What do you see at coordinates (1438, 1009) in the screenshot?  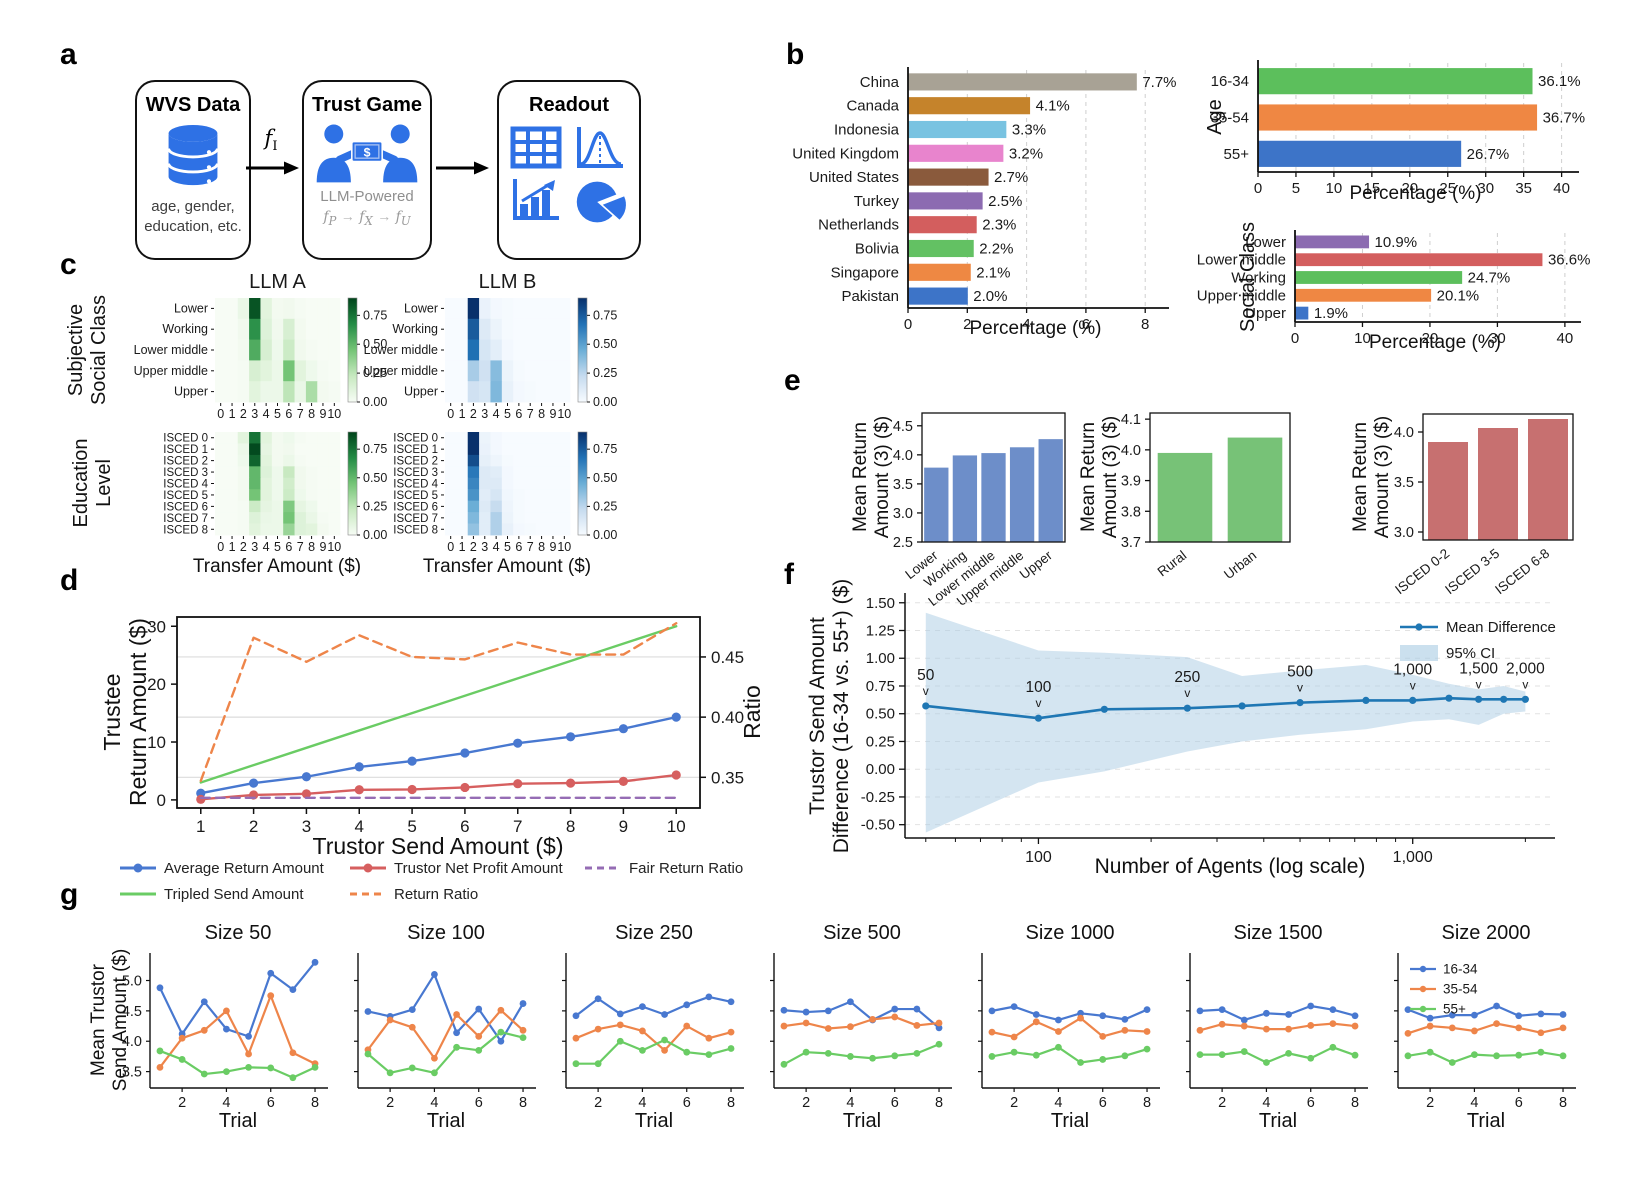 I see `legend-55+: 55+` at bounding box center [1438, 1009].